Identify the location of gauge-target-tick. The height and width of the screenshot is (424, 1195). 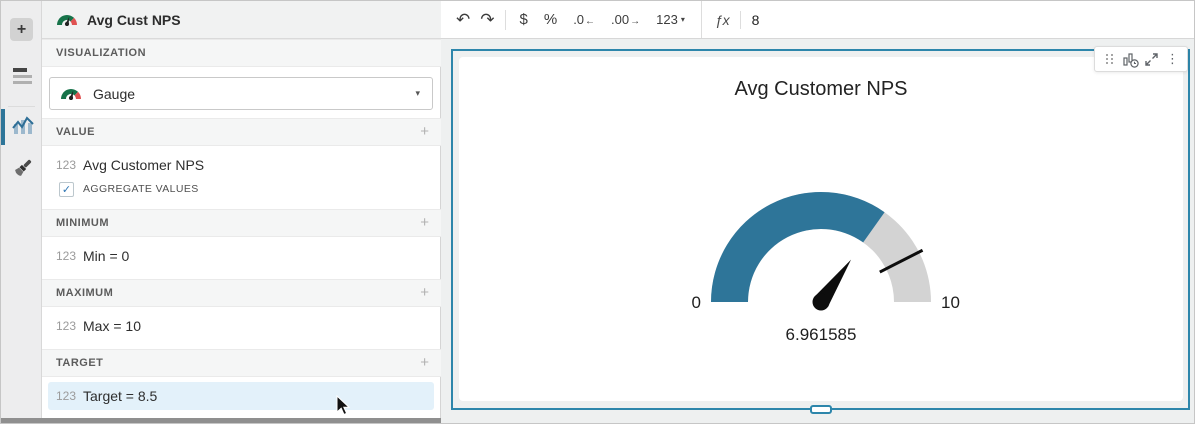
(901, 261).